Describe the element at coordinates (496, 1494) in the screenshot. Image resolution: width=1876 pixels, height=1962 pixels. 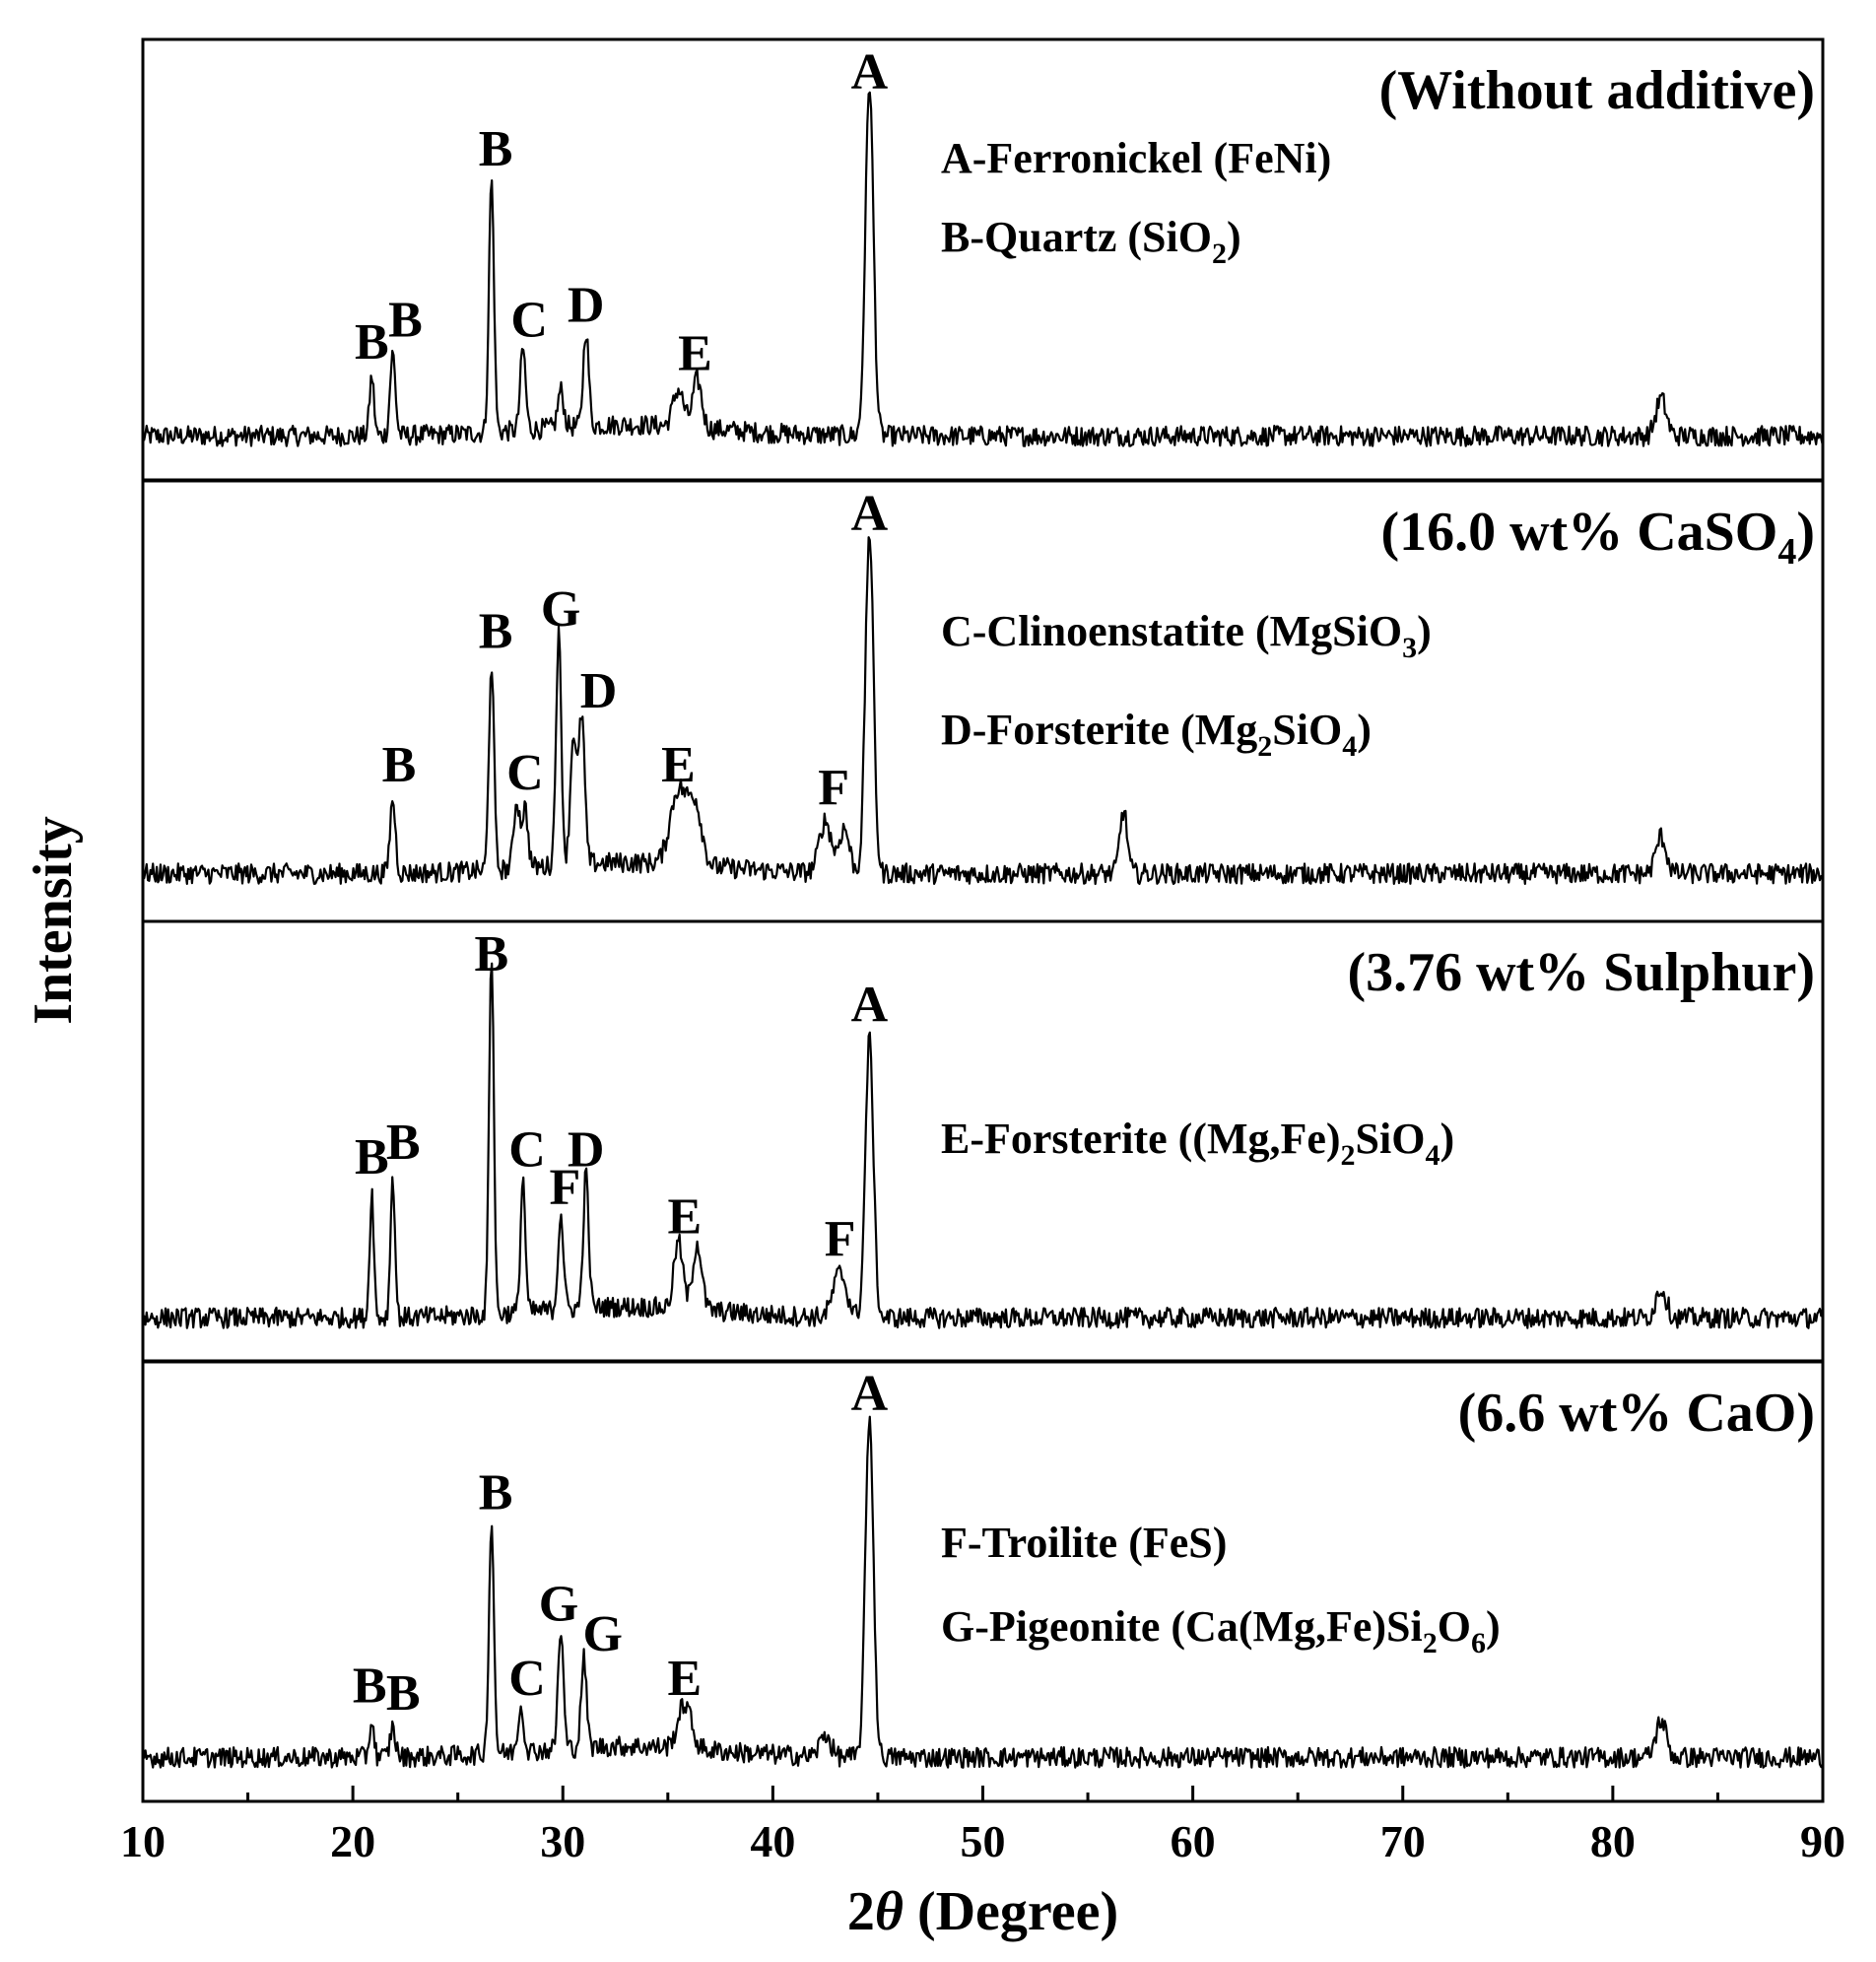
I see `peak-label-4-3: B` at that location.